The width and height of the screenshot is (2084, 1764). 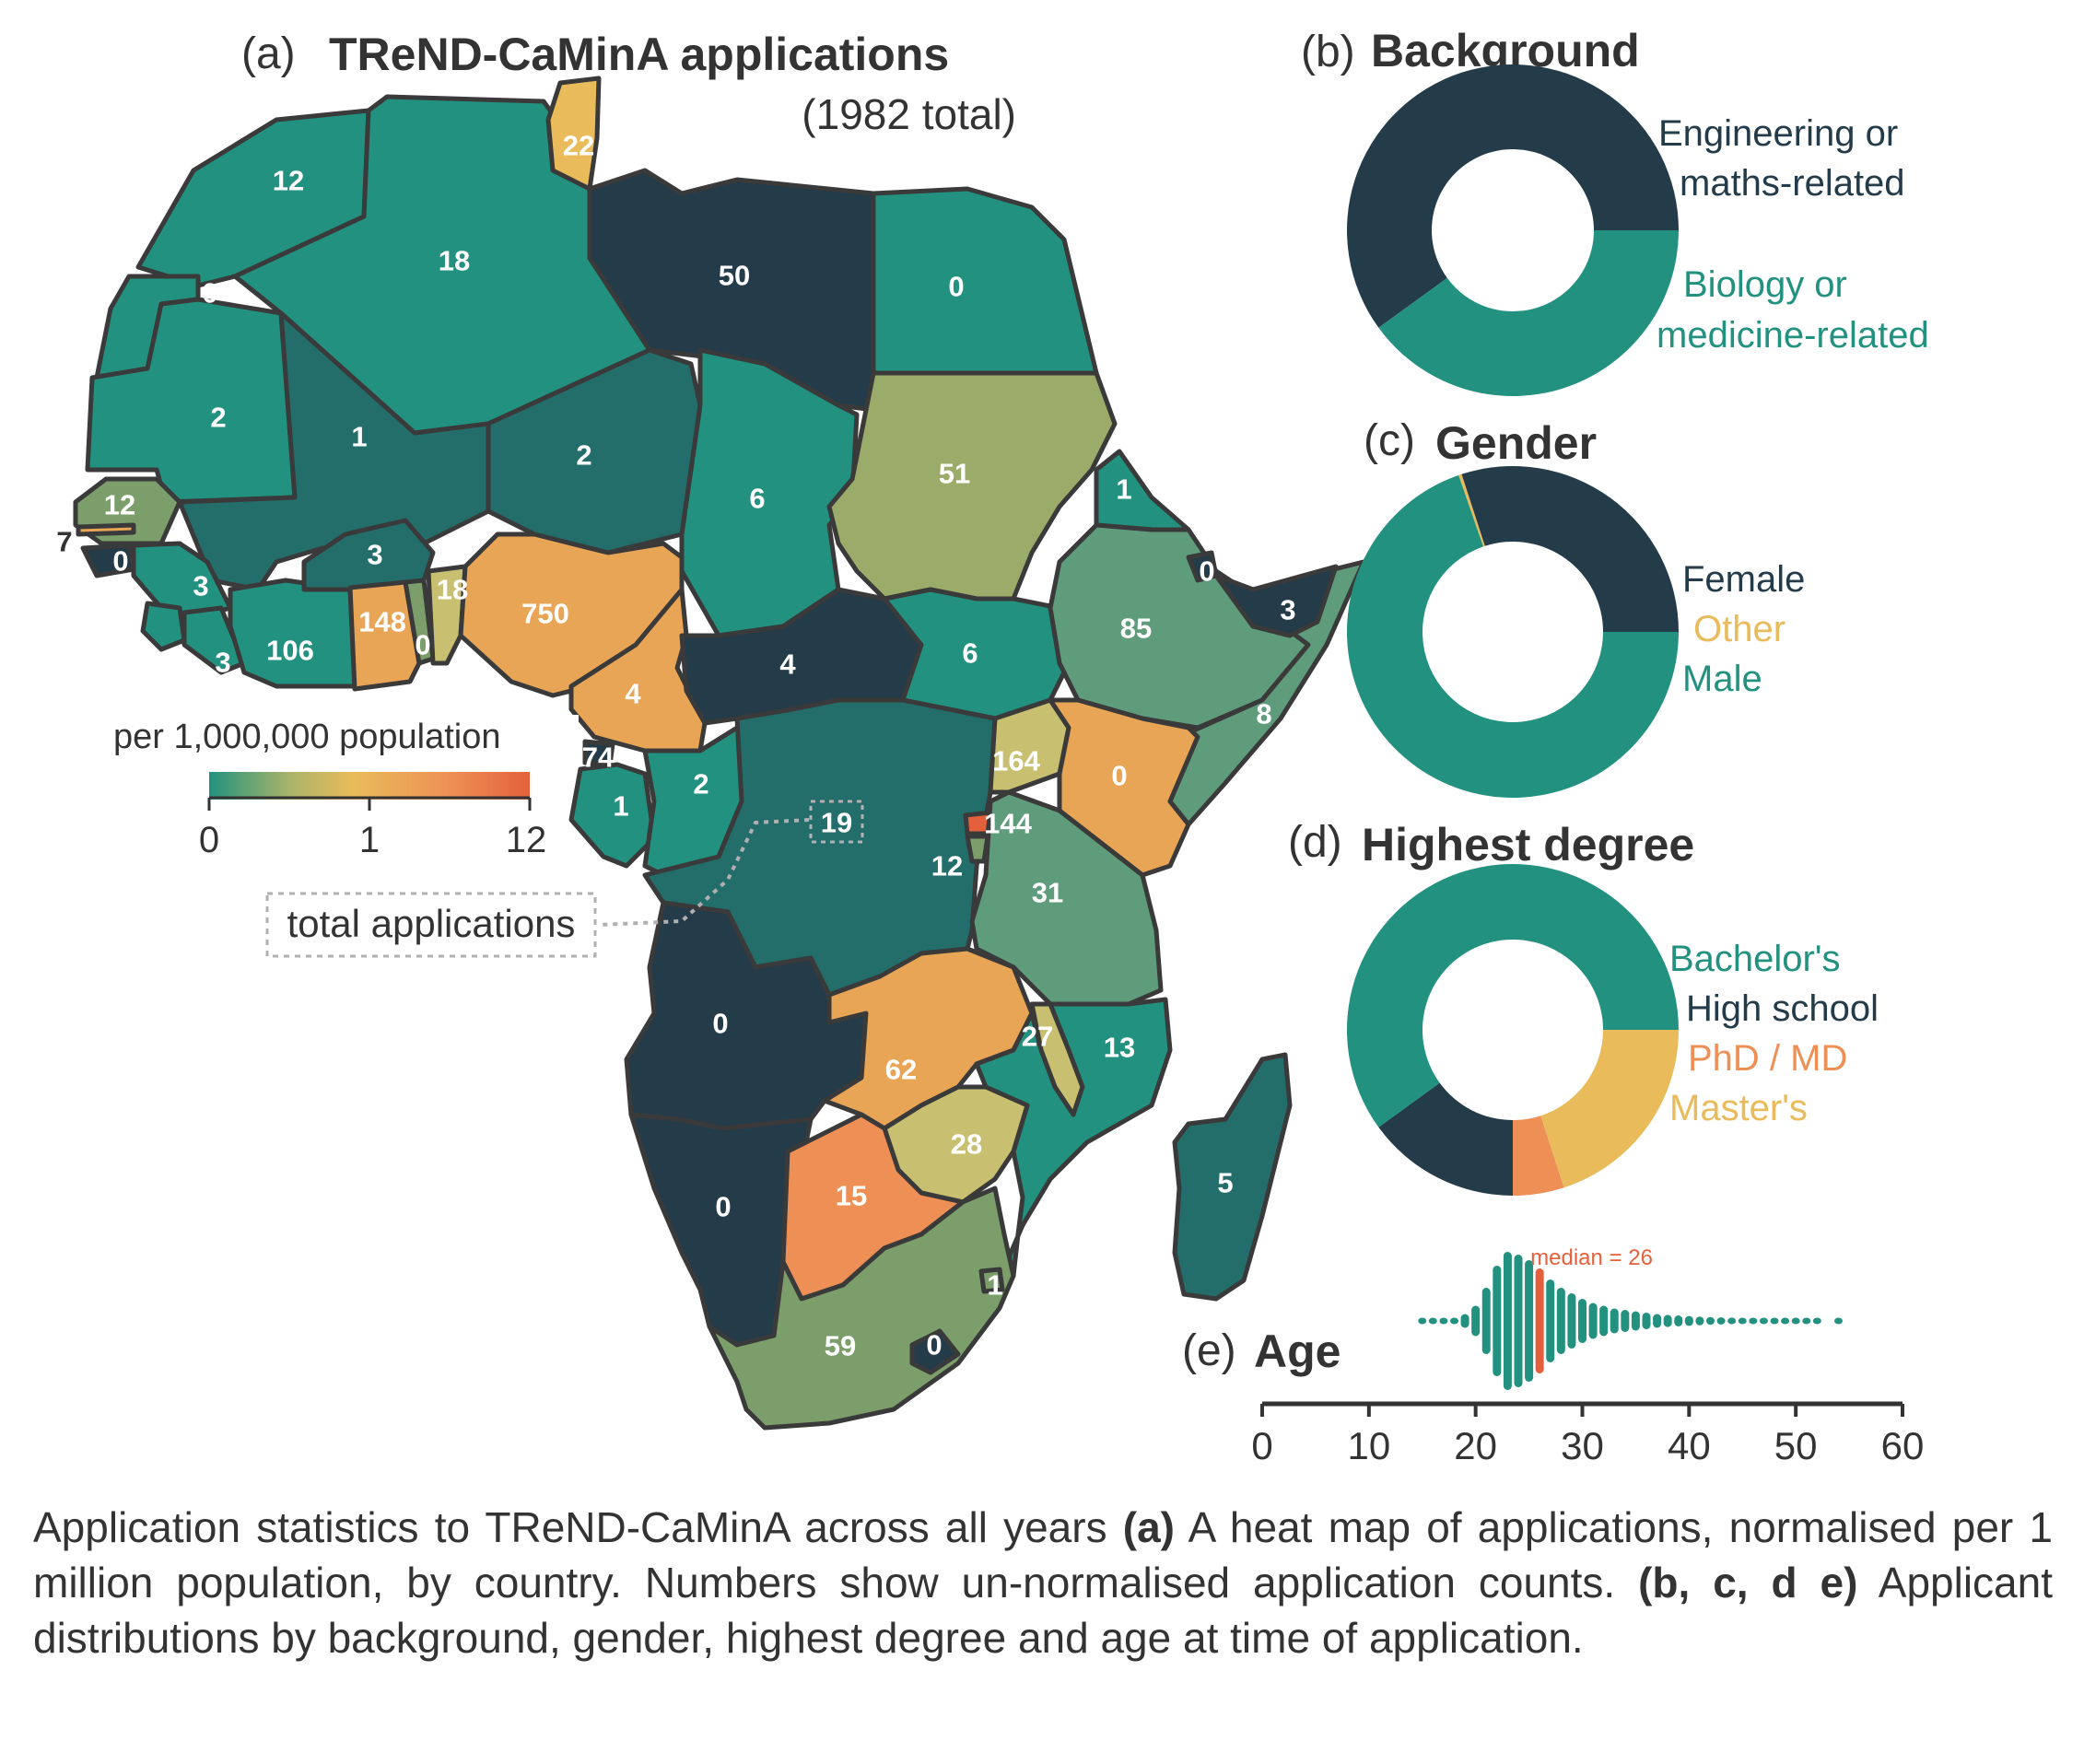 What do you see at coordinates (1528, 844) in the screenshot?
I see `panel-d-title: Highest degree` at bounding box center [1528, 844].